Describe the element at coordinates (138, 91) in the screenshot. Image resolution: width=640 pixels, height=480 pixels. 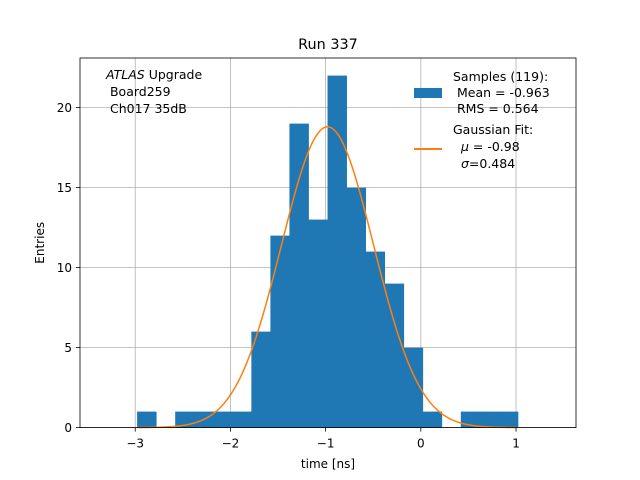
I see `annotation-line-2: Board259` at that location.